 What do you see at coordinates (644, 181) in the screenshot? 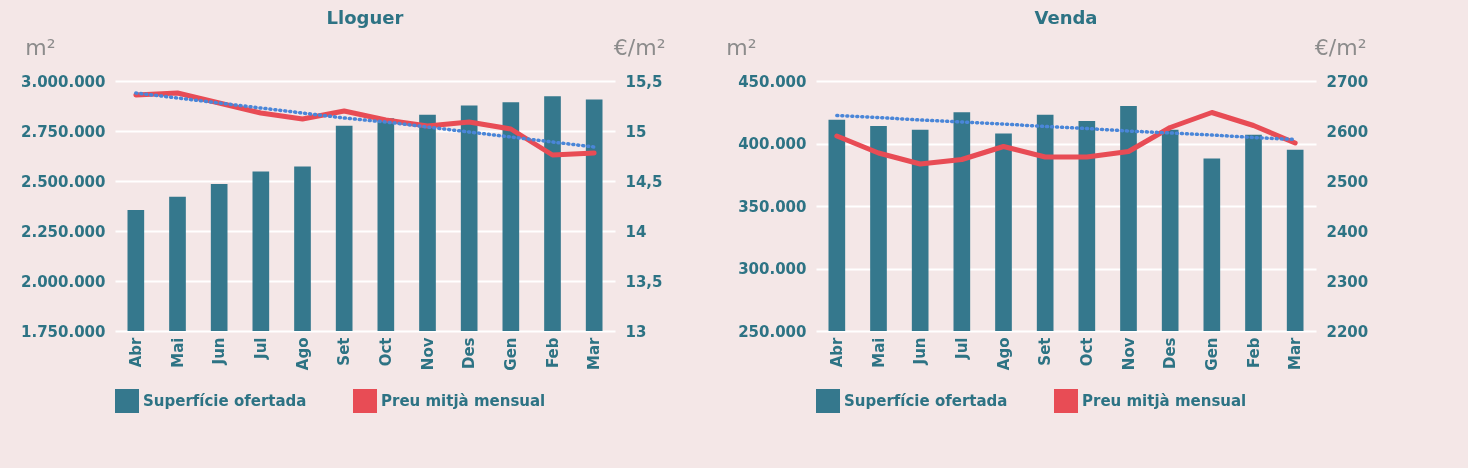
I see `y2-tick-label: 14,5` at bounding box center [644, 181].